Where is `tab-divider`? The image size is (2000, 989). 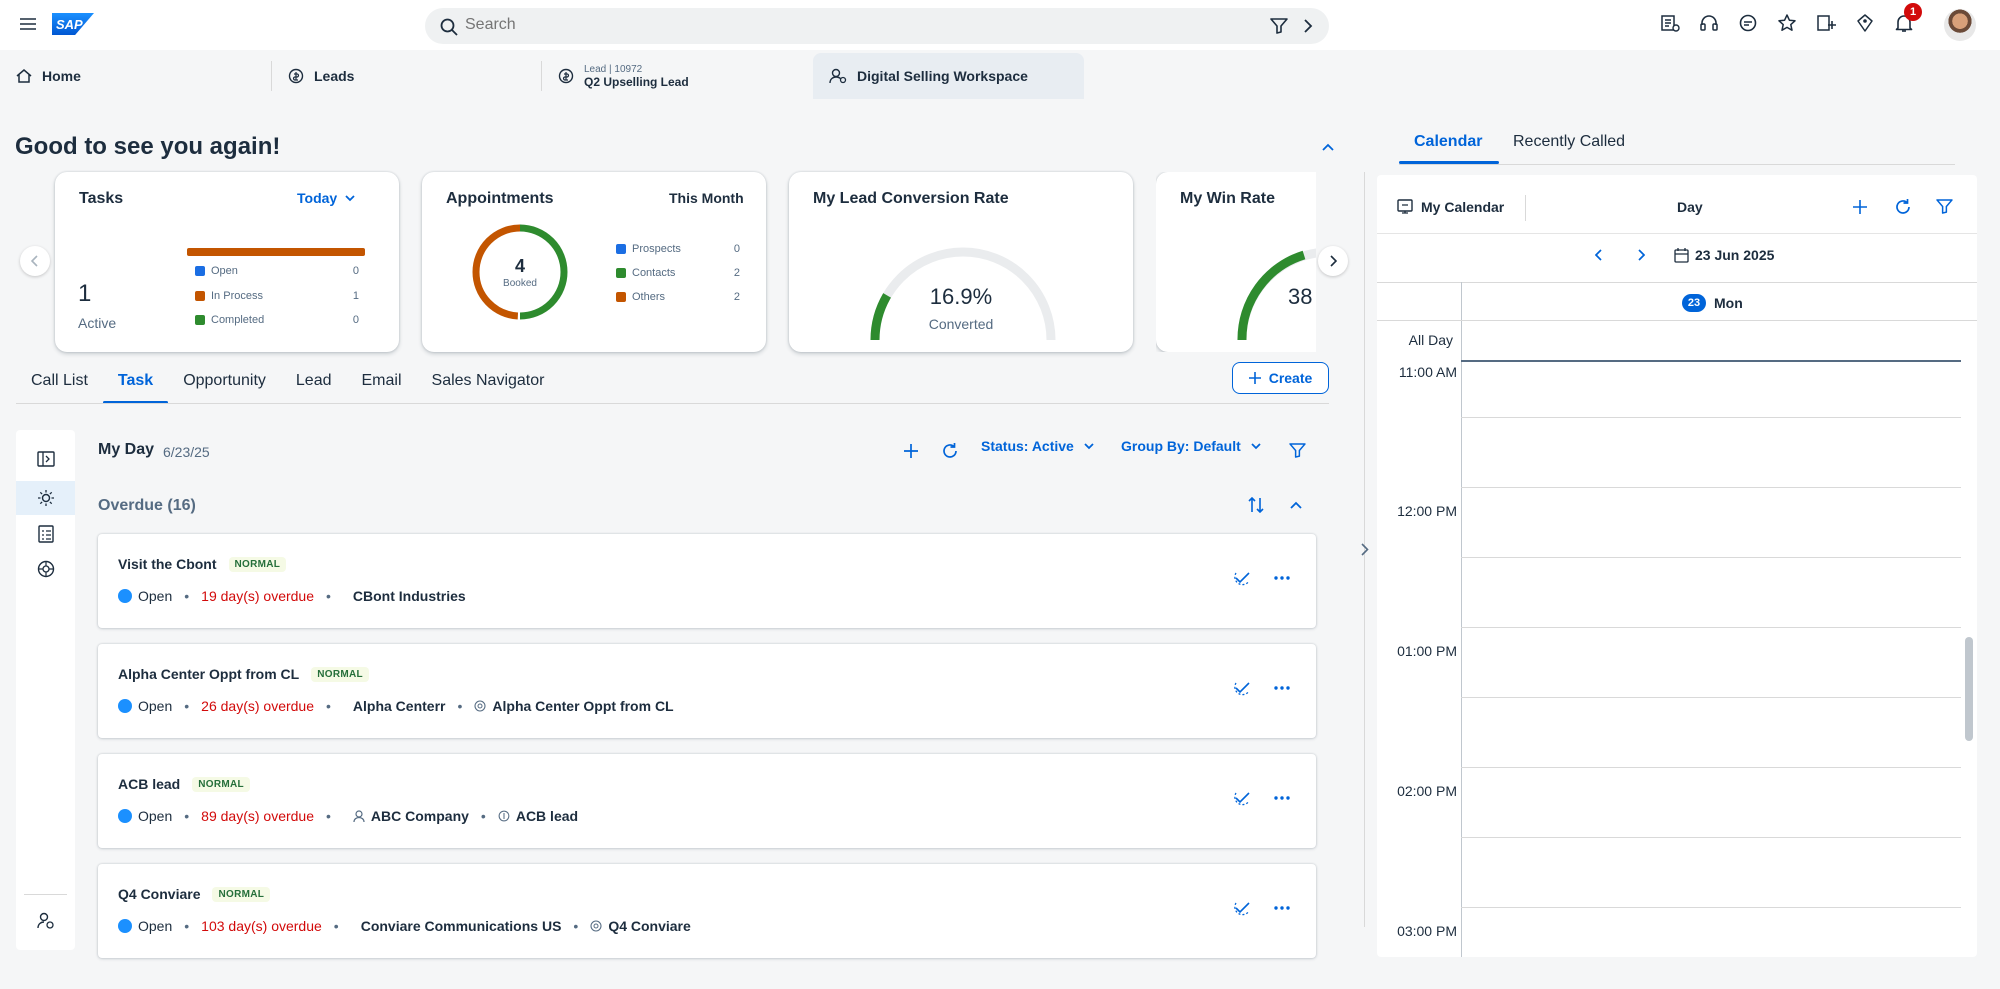 tab-divider is located at coordinates (672, 403).